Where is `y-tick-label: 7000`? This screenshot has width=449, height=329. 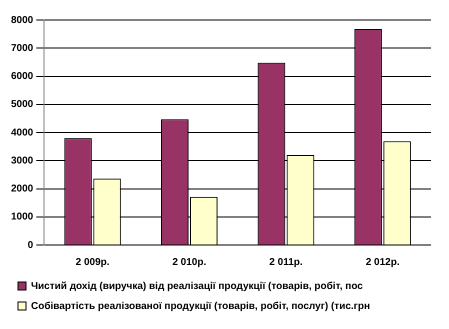 y-tick-label: 7000 is located at coordinates (22, 48).